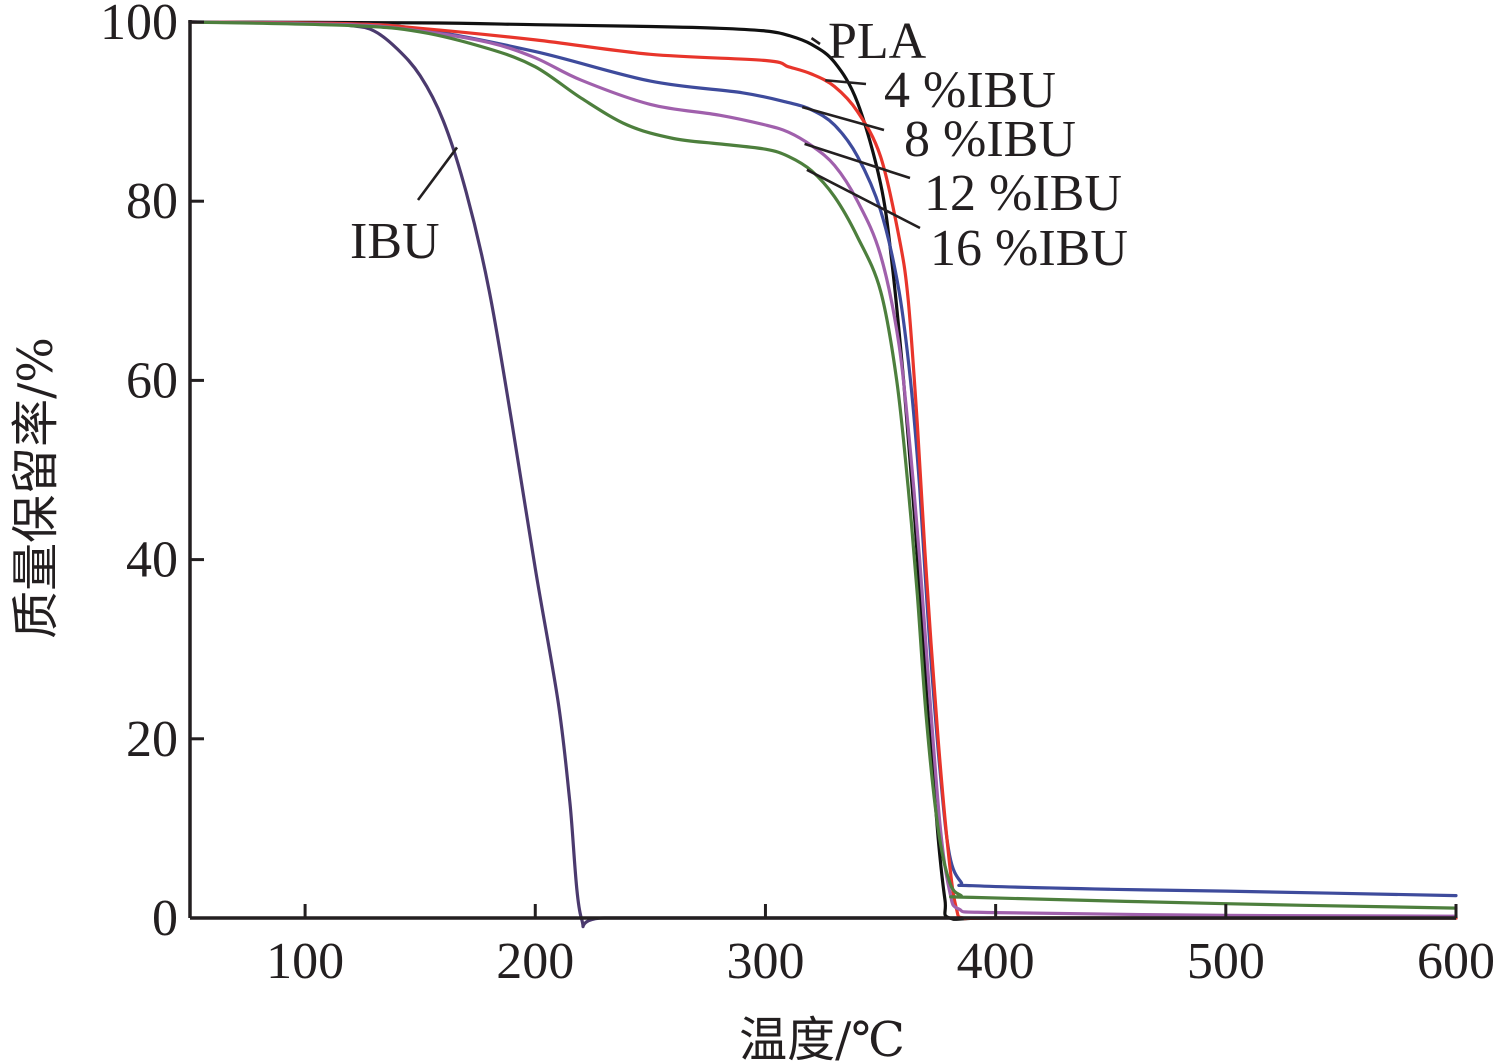 The height and width of the screenshot is (1064, 1499). I want to click on y-tick-label: 100, so click(139, 25).